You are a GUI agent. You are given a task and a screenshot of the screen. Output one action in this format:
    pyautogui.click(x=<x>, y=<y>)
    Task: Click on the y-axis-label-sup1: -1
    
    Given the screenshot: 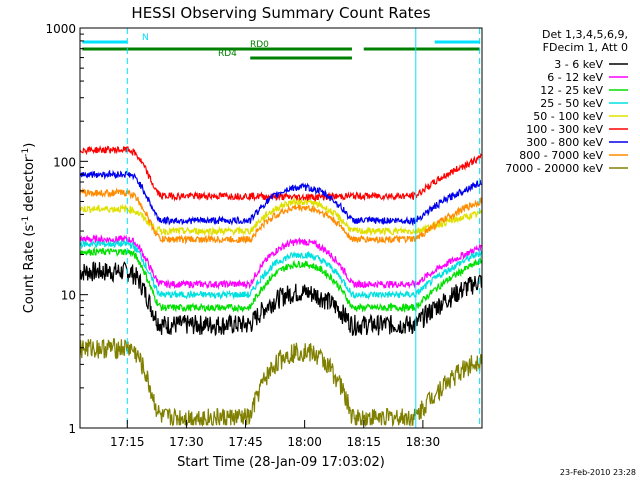 What is the action you would take?
    pyautogui.click(x=26, y=220)
    